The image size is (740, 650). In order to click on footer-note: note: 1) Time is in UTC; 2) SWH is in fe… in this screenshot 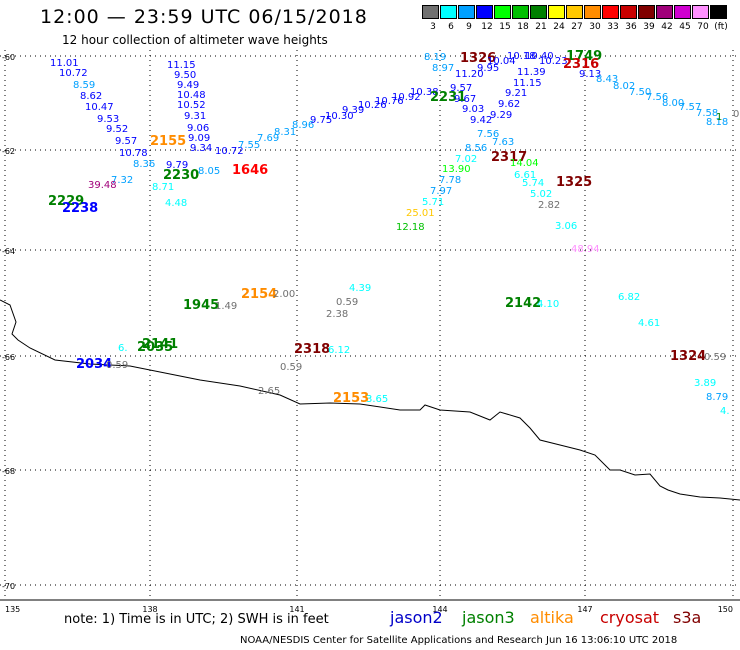, I will do `click(196, 619)`.